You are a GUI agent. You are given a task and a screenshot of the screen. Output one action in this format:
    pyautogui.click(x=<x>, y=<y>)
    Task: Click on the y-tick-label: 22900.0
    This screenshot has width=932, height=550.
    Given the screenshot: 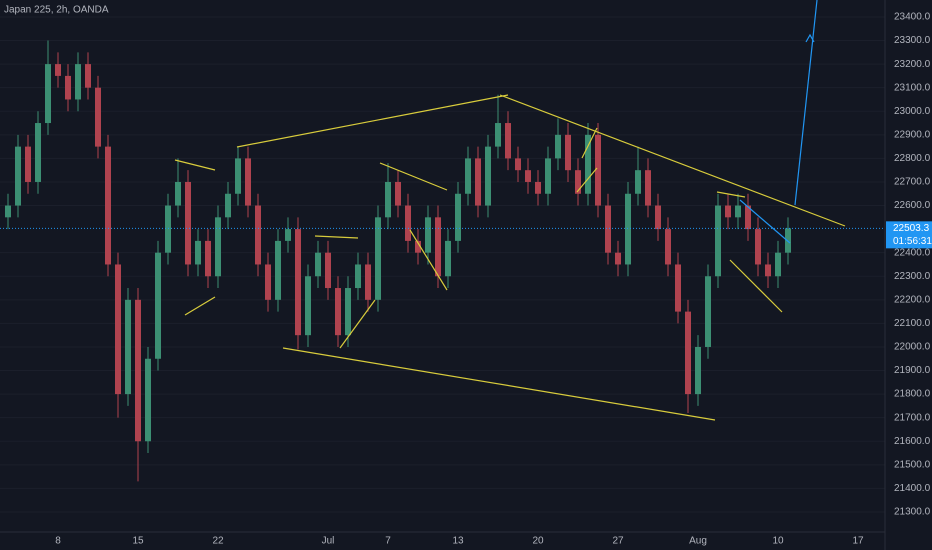 What is the action you would take?
    pyautogui.click(x=912, y=134)
    